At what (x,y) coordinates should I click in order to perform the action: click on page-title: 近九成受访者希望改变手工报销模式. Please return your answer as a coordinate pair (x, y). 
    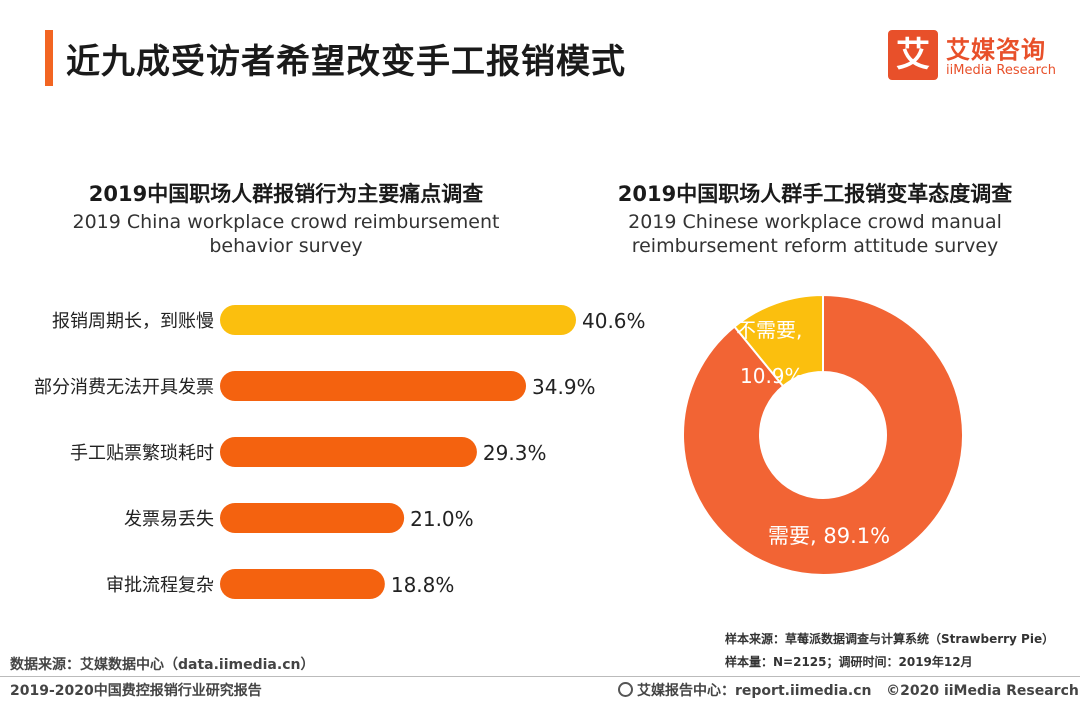
    Looking at the image, I should click on (346, 62).